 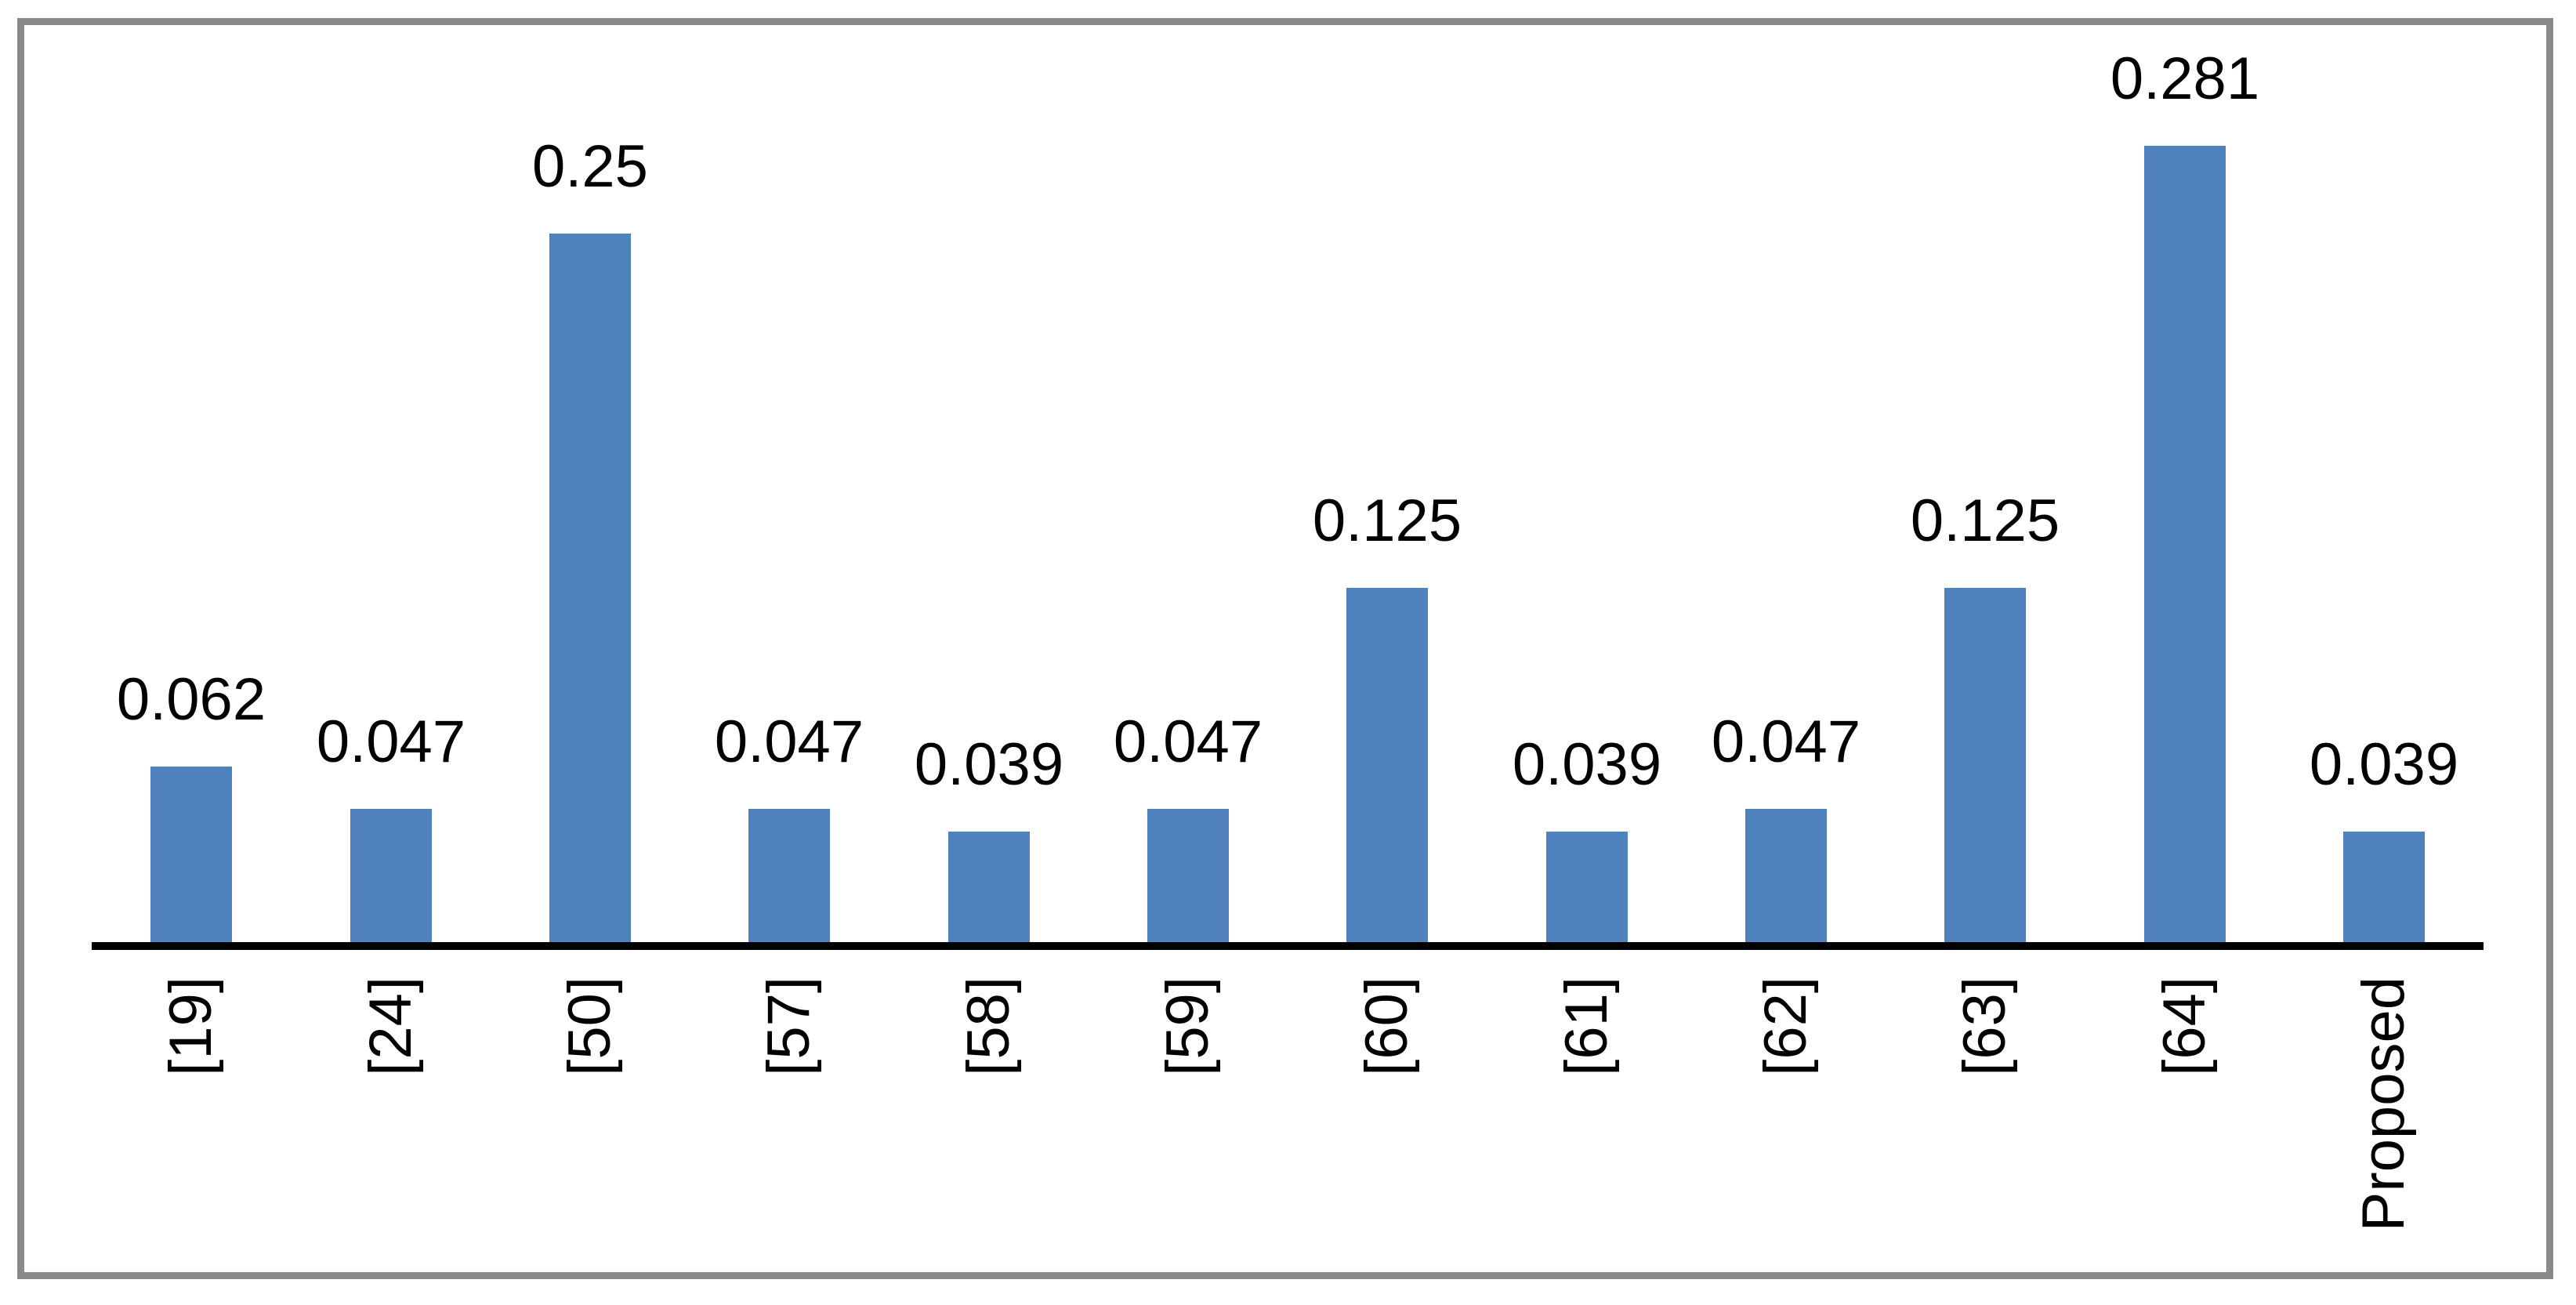 I want to click on bar-value-label: 0.062, so click(x=191, y=700).